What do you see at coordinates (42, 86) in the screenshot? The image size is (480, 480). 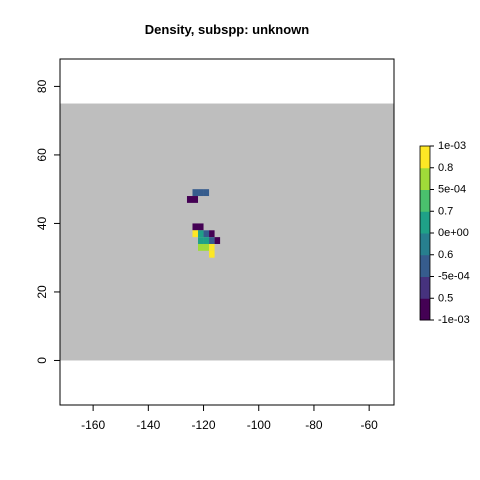 I see `y-tick-label: 80` at bounding box center [42, 86].